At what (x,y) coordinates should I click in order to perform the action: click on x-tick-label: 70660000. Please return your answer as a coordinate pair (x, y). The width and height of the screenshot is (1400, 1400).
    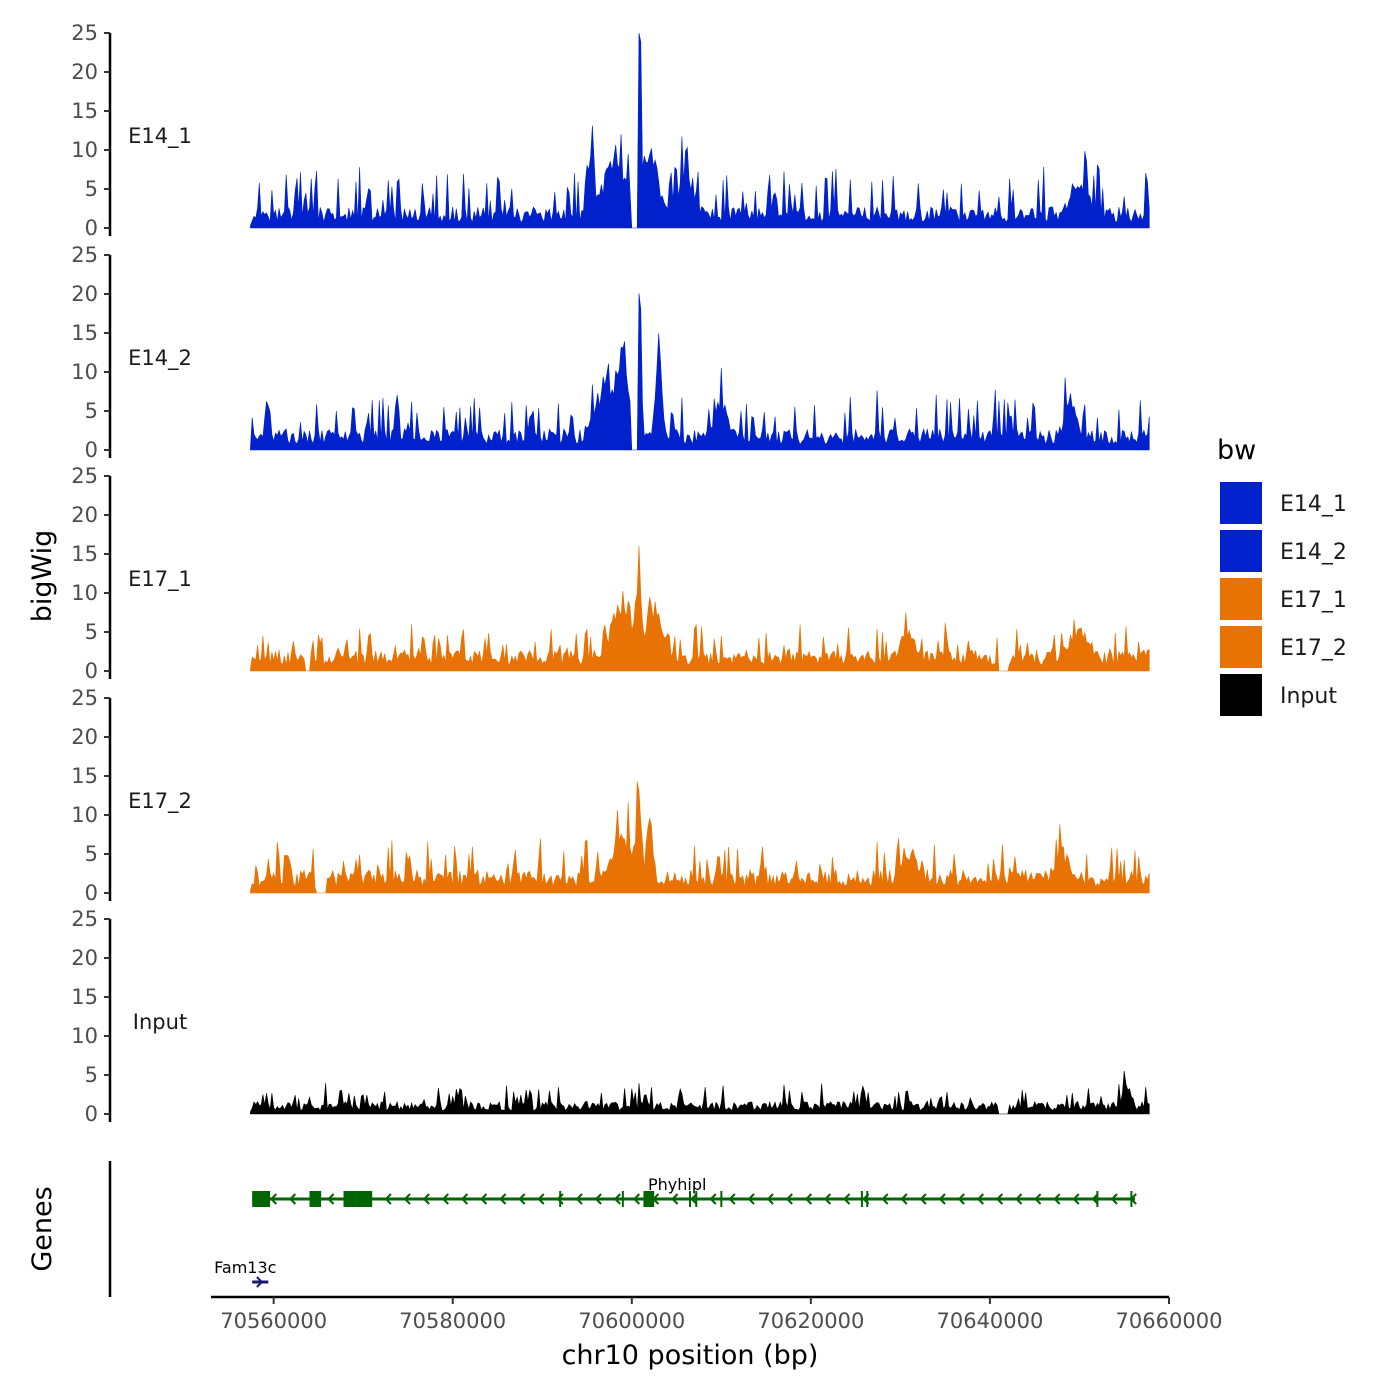
    Looking at the image, I should click on (1169, 1321).